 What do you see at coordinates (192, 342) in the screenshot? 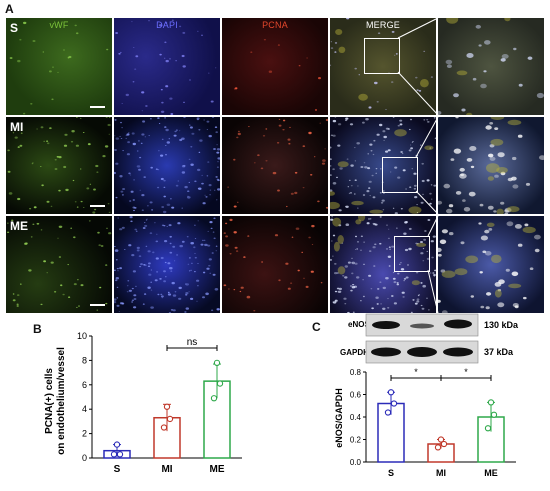
I see `chart-b-sig-label: ns` at bounding box center [192, 342].